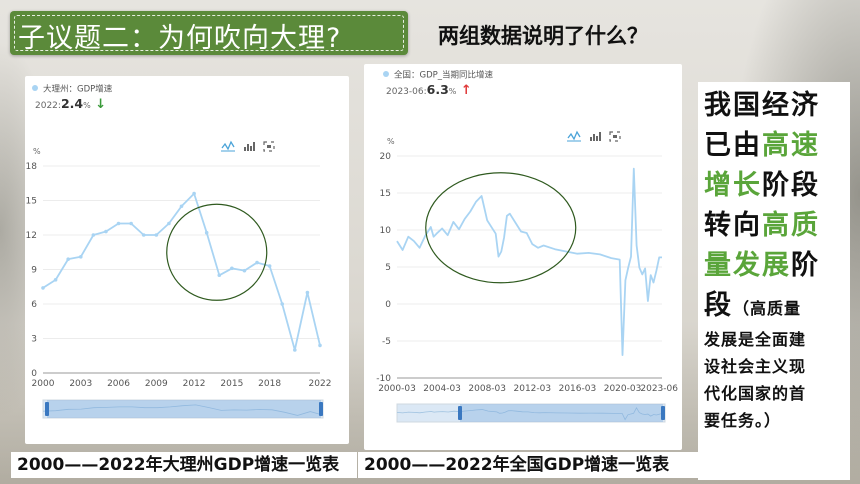 The height and width of the screenshot is (484, 860). Describe the element at coordinates (531, 465) in the screenshot. I see `caption-right: 2000——2022年全国GDP增速一览表` at that location.